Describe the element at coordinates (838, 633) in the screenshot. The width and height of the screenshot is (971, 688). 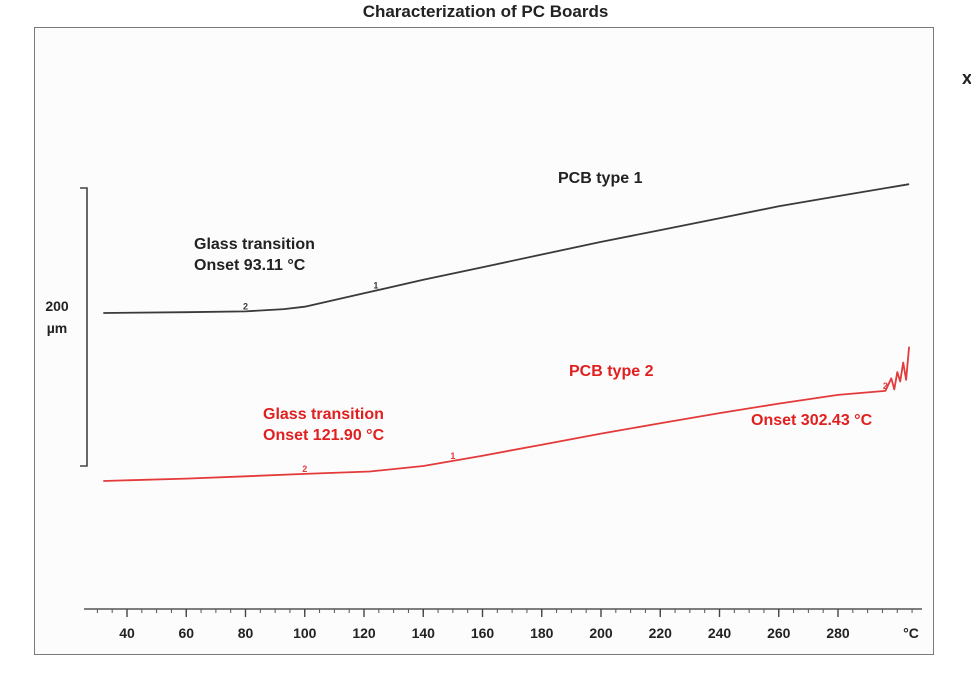
I see `x-tick-label: 280` at that location.